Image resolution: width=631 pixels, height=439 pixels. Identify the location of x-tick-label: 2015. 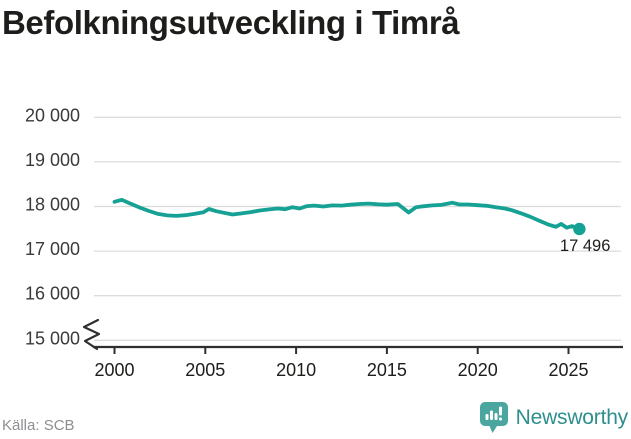
(387, 370).